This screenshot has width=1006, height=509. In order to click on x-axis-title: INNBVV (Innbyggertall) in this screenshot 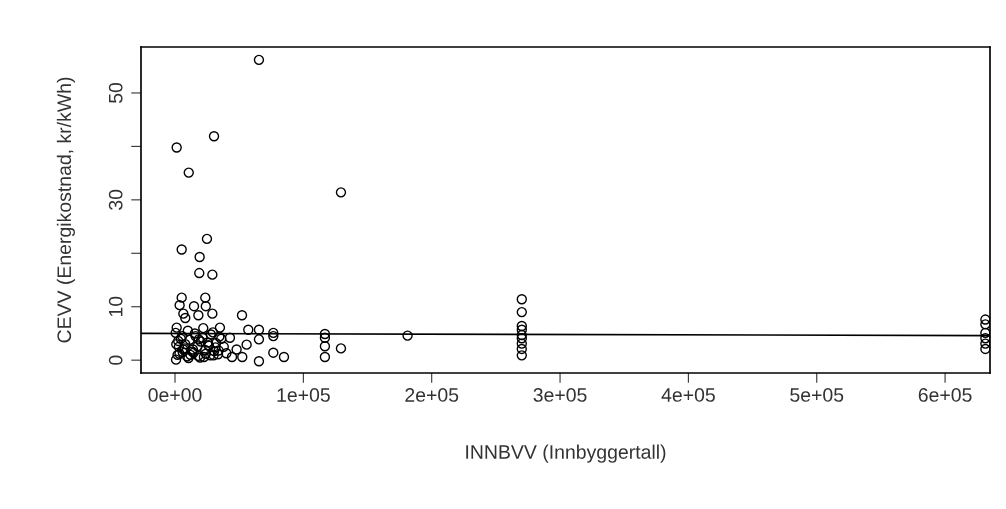, I will do `click(566, 453)`.